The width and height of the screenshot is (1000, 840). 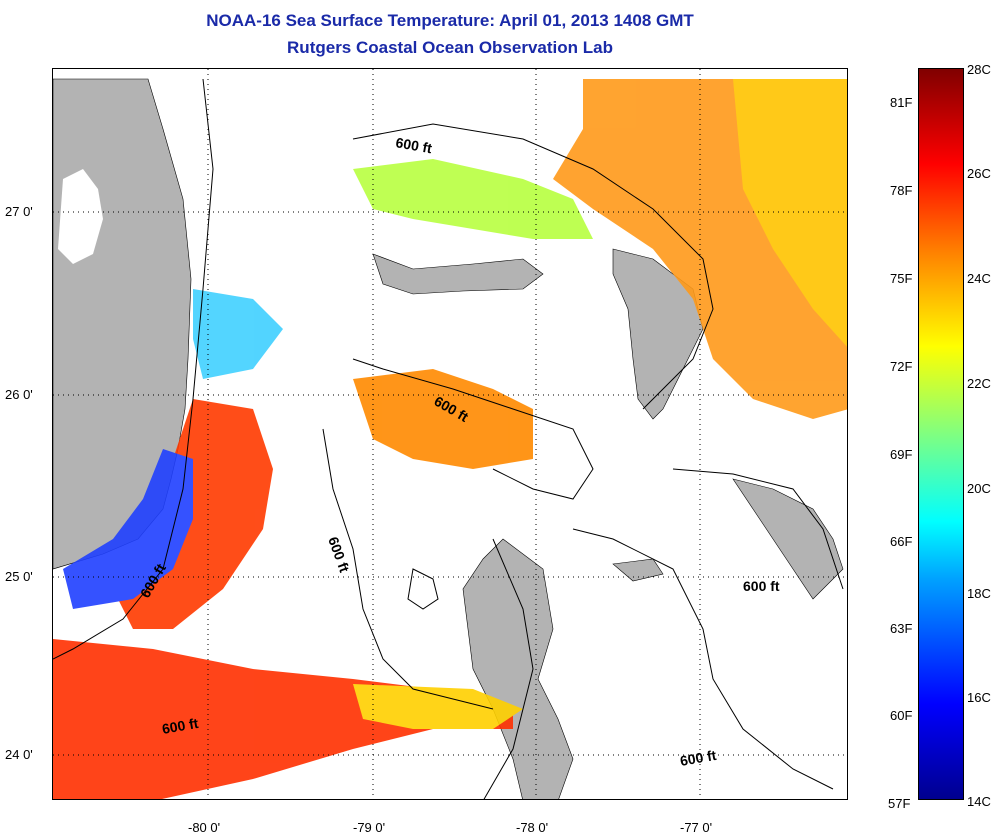 What do you see at coordinates (901, 715) in the screenshot?
I see `colorbar-f-60: 60F` at bounding box center [901, 715].